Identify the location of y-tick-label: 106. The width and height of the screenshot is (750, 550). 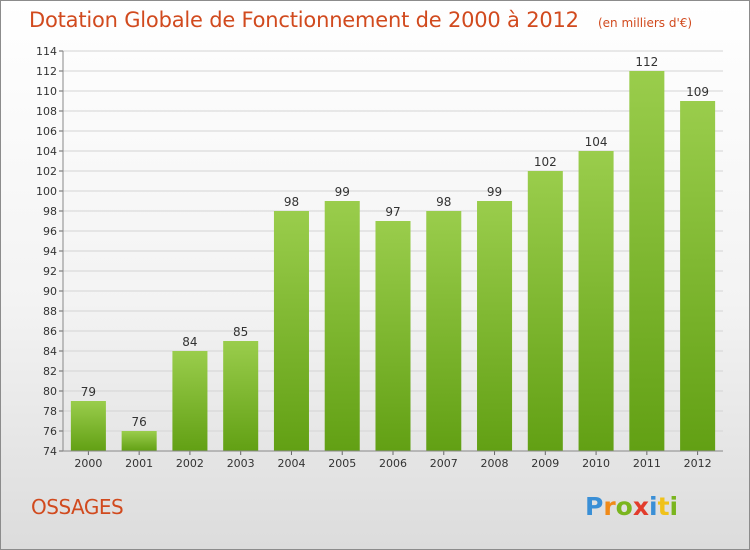
(46, 131).